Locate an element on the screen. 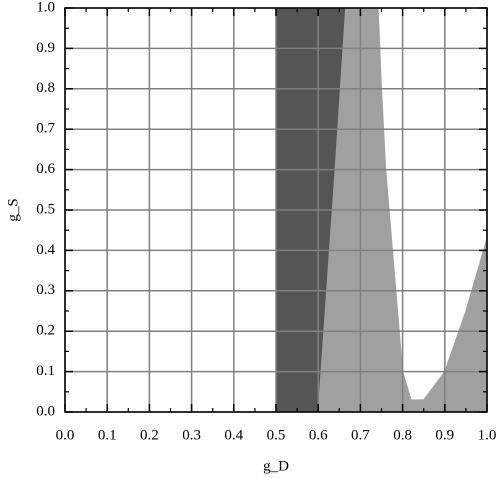 The image size is (500, 478). x-tick-label: 0.1 is located at coordinates (107, 435).